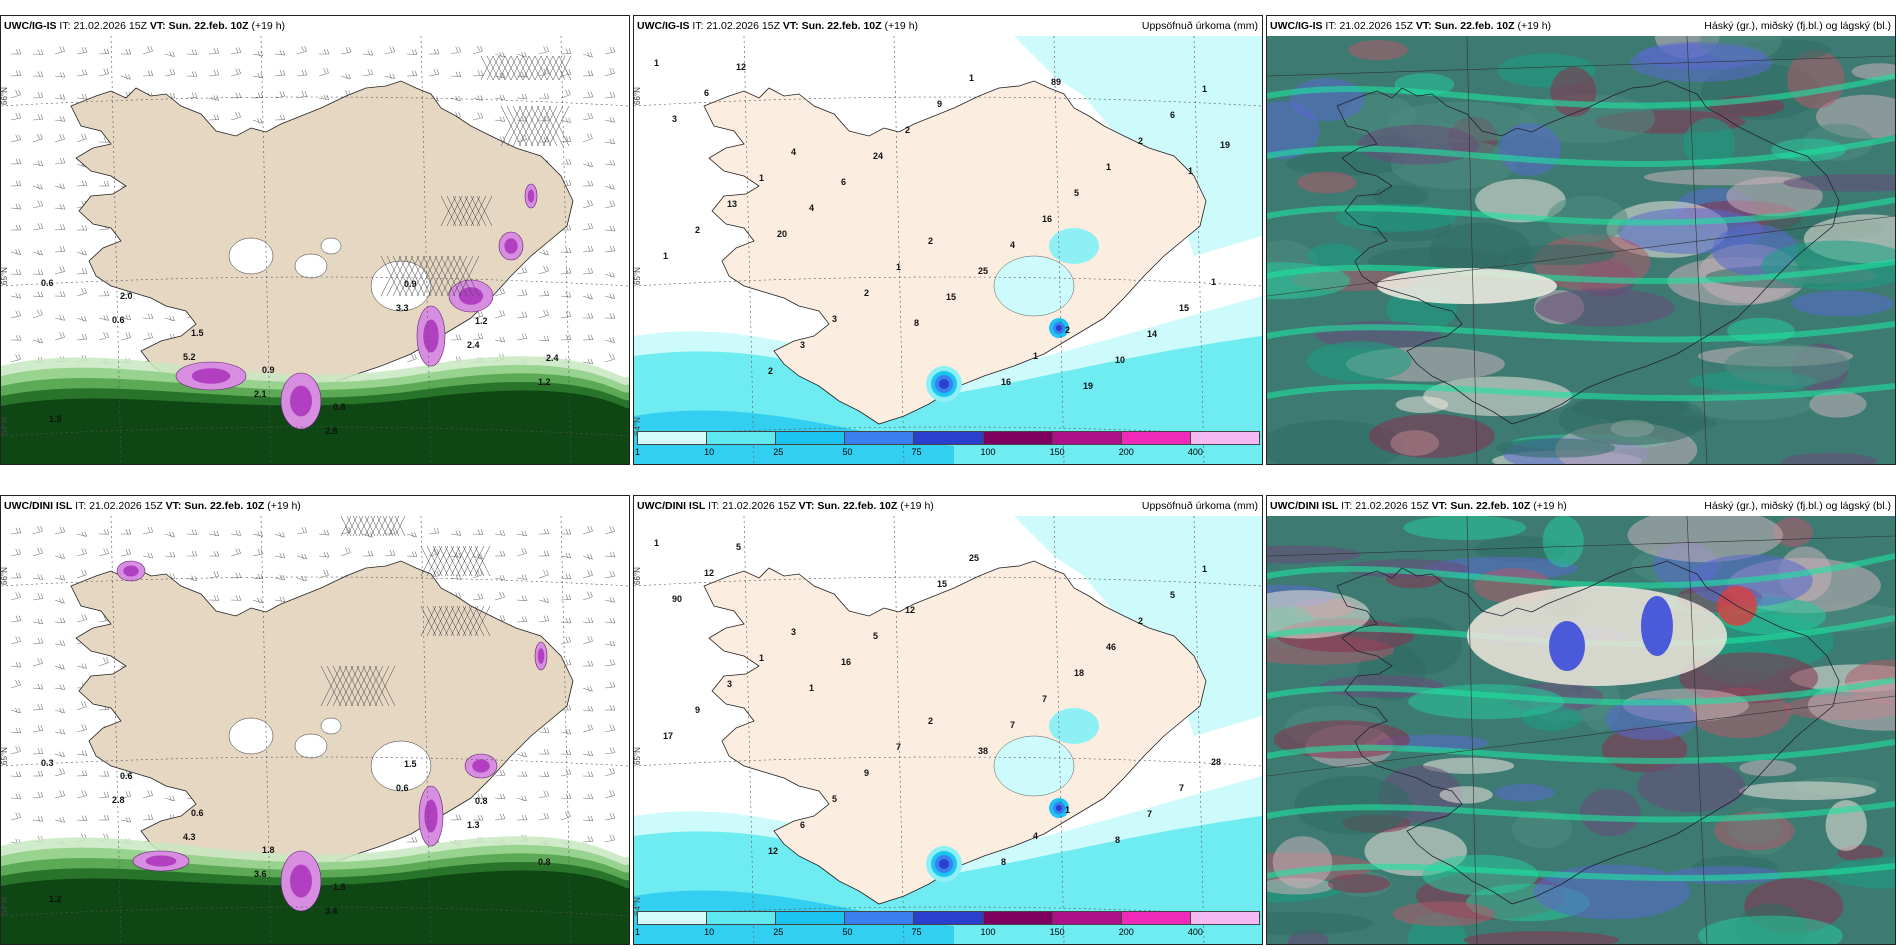  What do you see at coordinates (638, 932) in the screenshot?
I see `colorbar-tick: 1` at bounding box center [638, 932].